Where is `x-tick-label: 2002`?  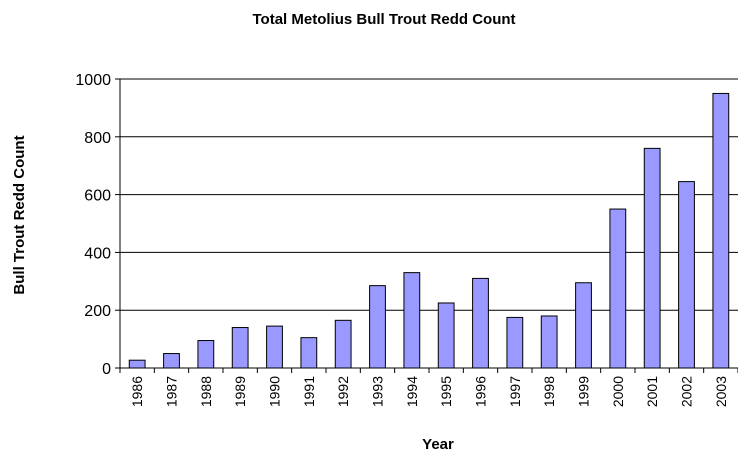 x-tick-label: 2002 is located at coordinates (687, 391).